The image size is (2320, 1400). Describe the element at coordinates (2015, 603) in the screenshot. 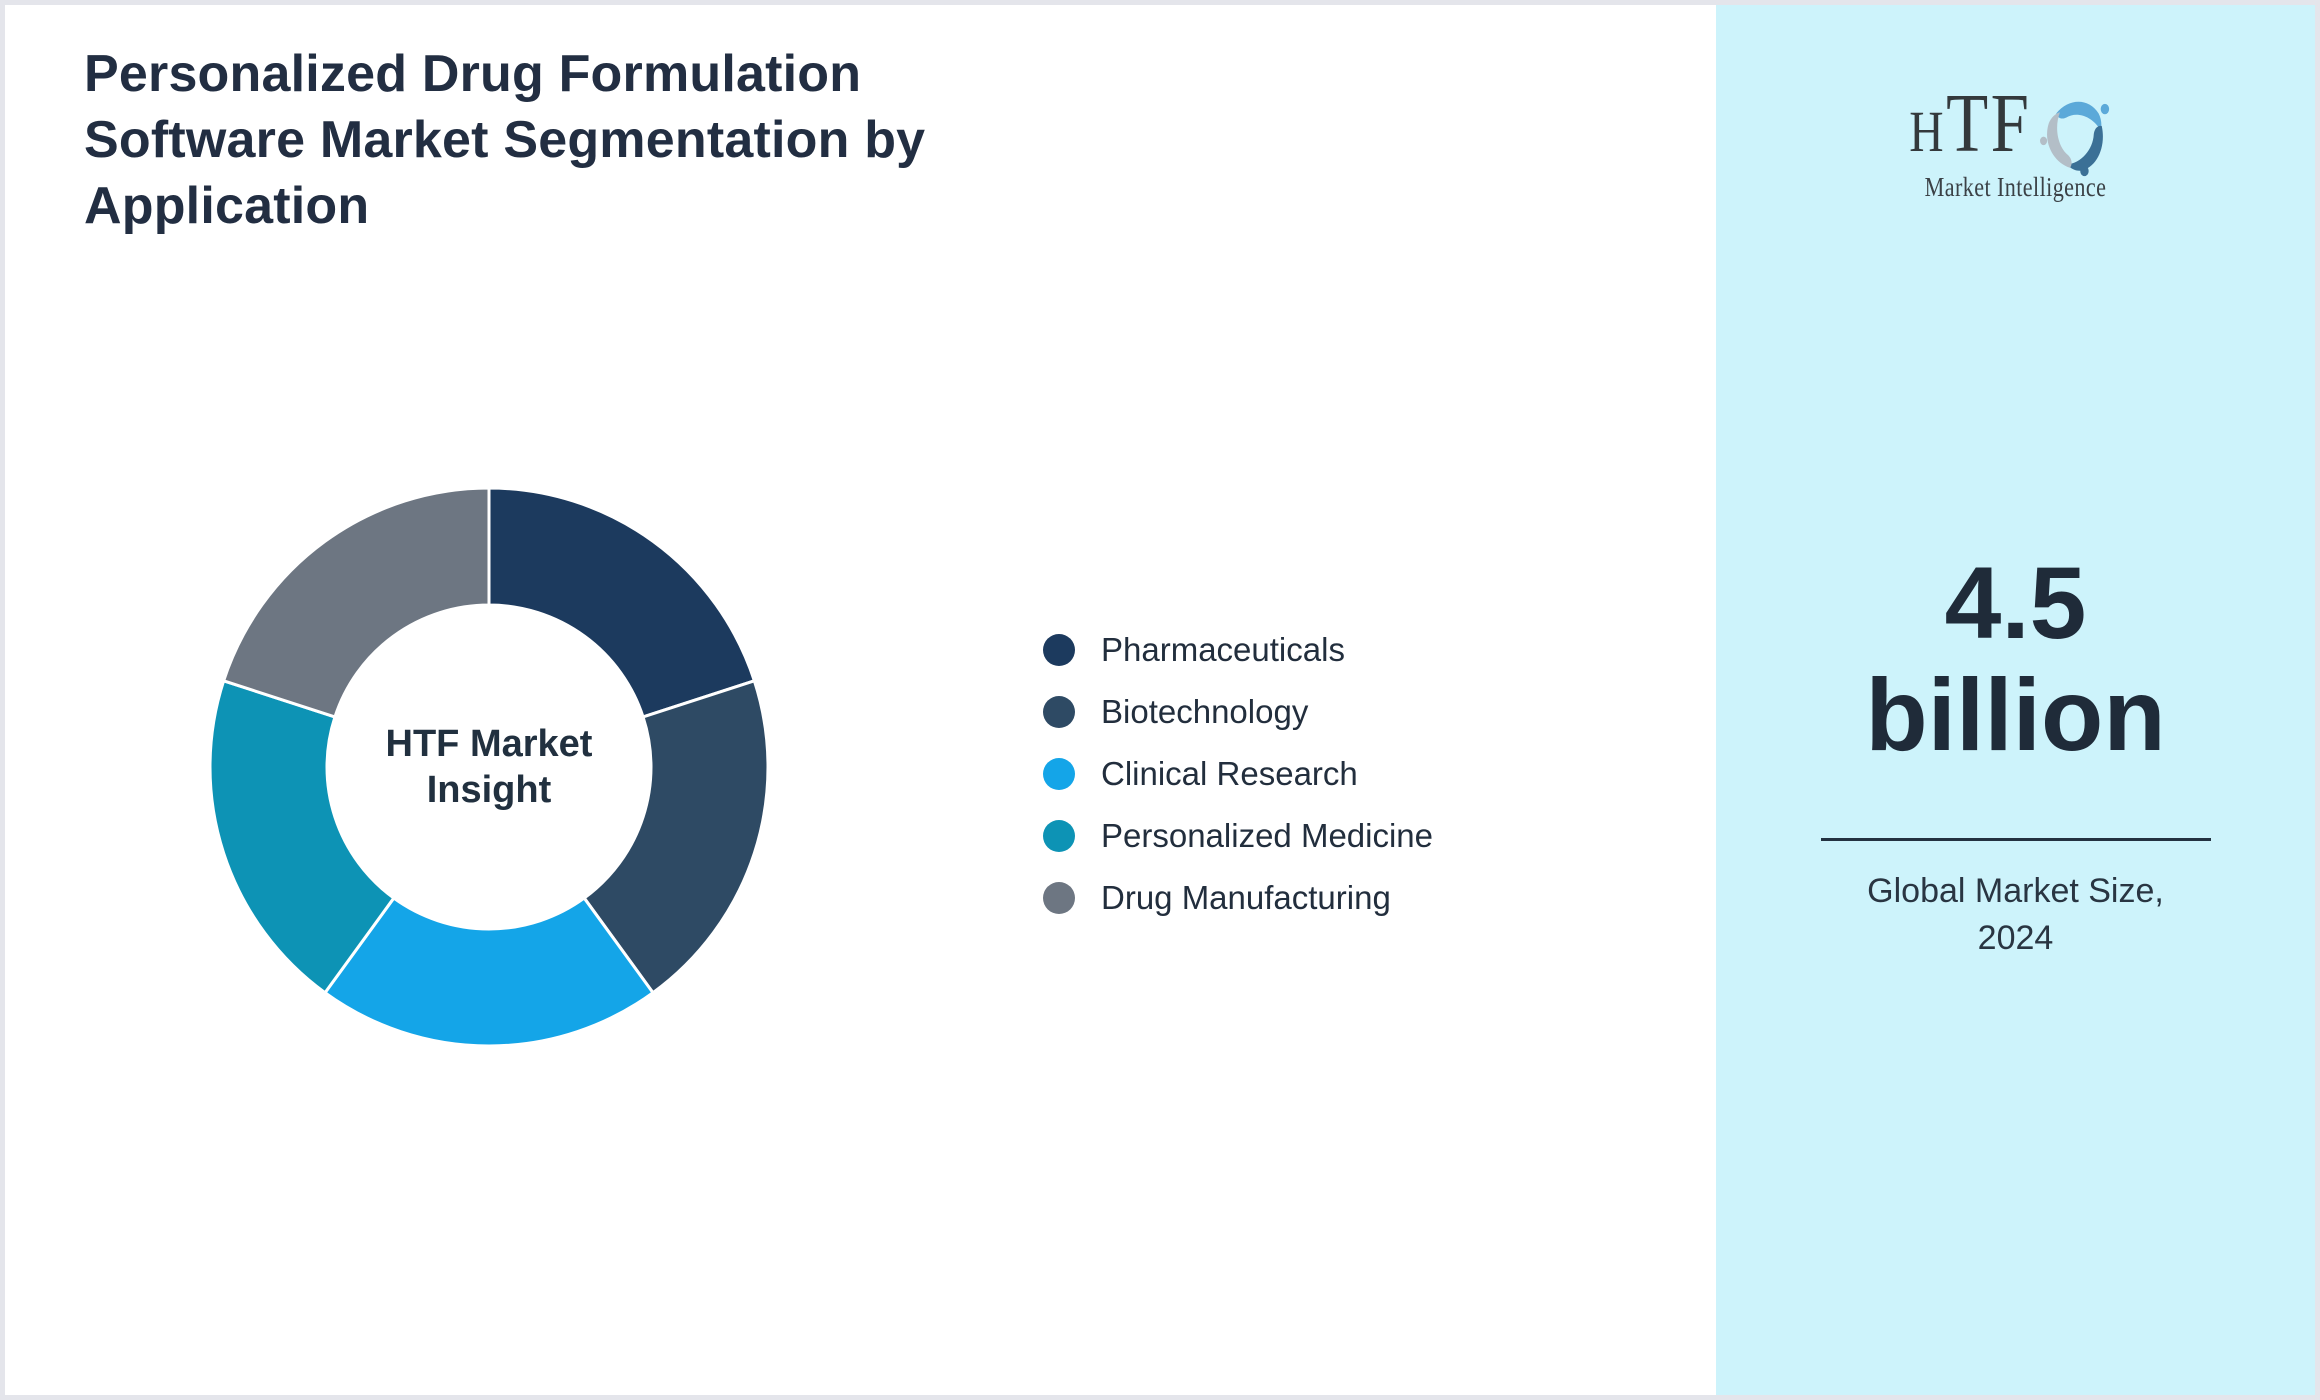

I see `market-size-value-number: 4.5` at that location.